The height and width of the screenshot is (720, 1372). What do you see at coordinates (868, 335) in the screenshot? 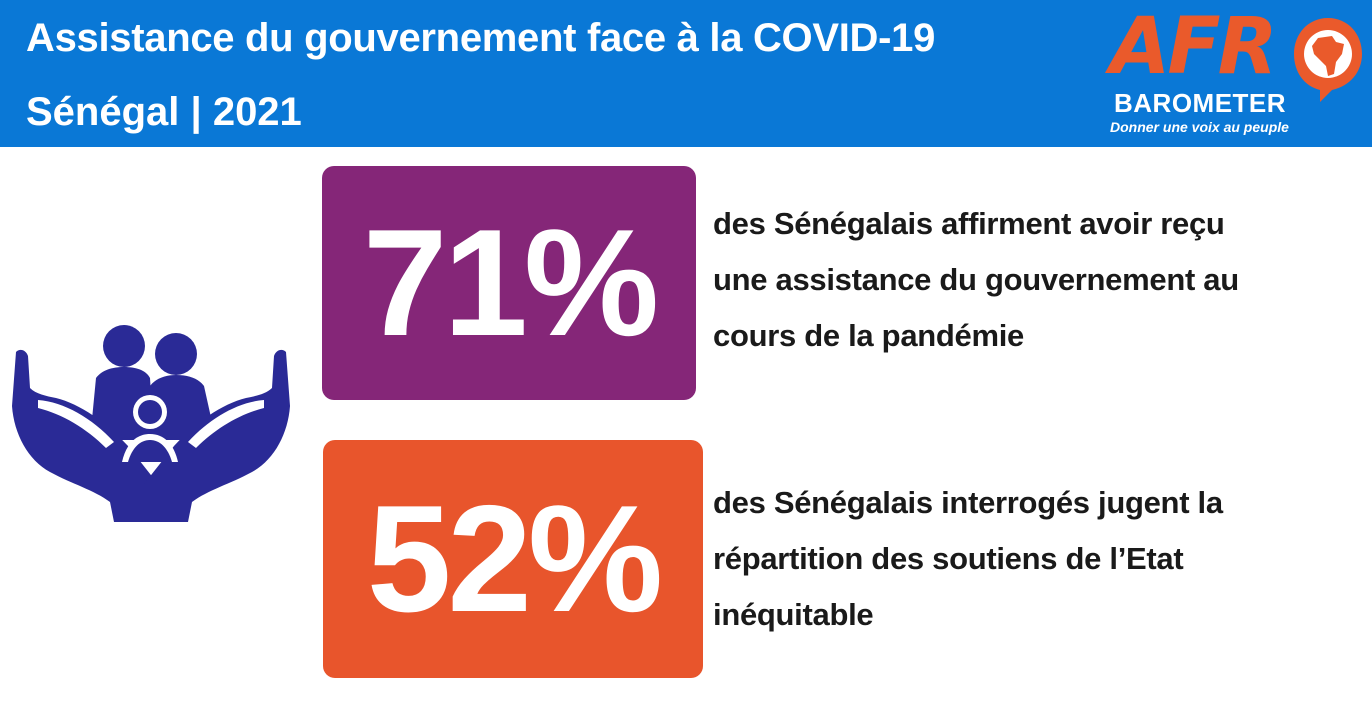
I see `description-line: cours de la pandémie` at bounding box center [868, 335].